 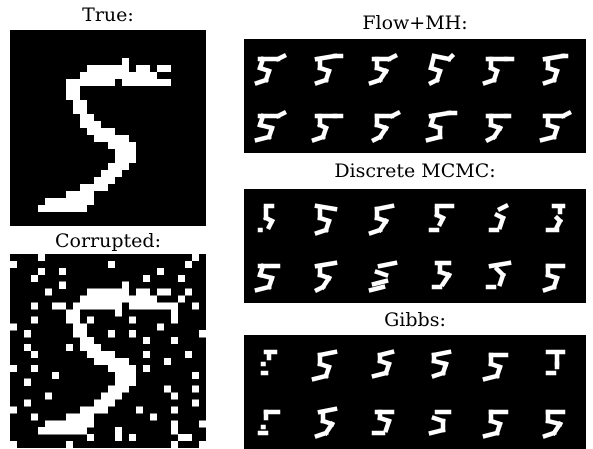 What do you see at coordinates (415, 96) in the screenshot?
I see `flow-mh-samples-panel` at bounding box center [415, 96].